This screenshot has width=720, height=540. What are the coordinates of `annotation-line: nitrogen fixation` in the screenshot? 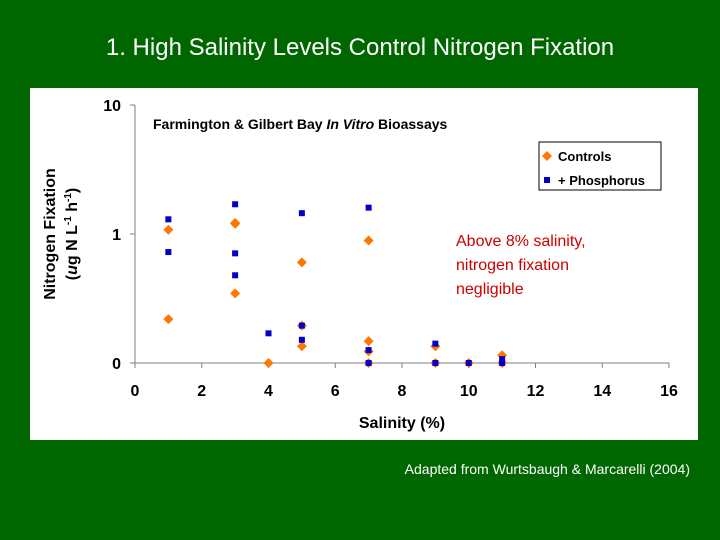 It's located at (512, 265).